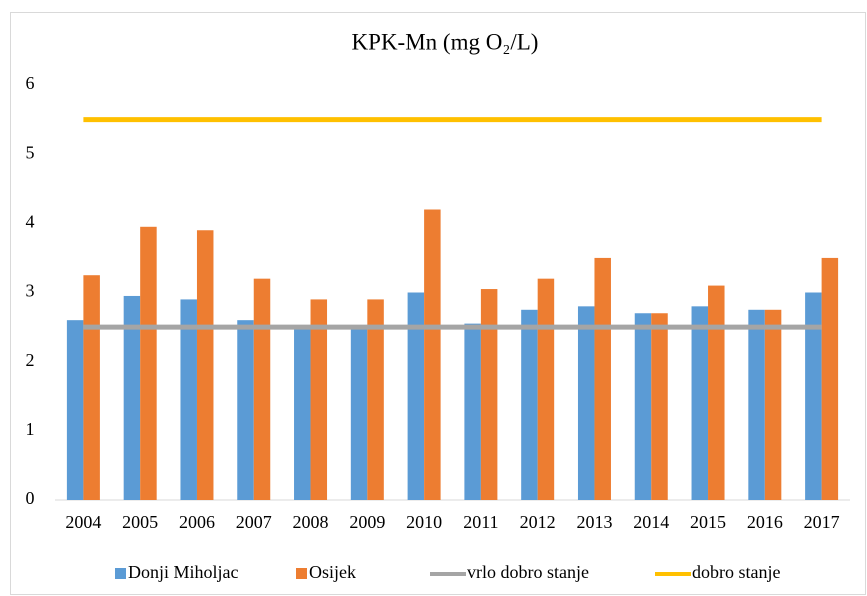 Image resolution: width=867 pixels, height=596 pixels. Describe the element at coordinates (708, 522) in the screenshot. I see `x-tick-label: 2015` at that location.